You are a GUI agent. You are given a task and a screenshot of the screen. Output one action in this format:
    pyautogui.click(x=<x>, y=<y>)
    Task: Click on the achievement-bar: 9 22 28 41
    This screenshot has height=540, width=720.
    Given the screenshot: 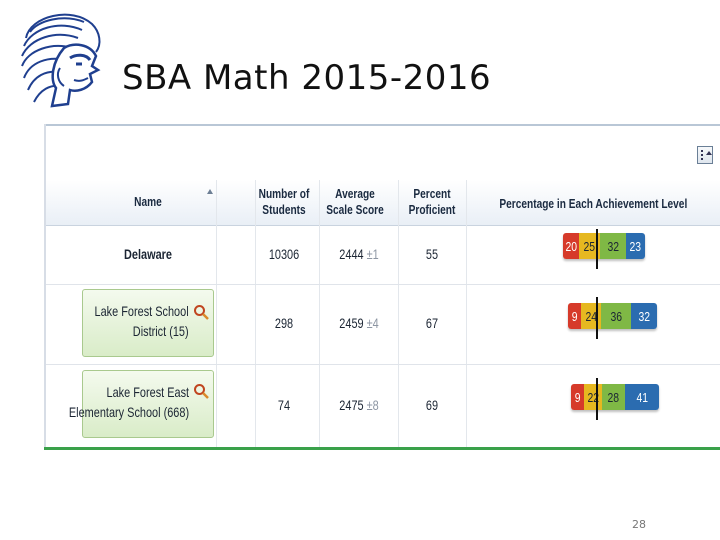 What is the action you would take?
    pyautogui.click(x=615, y=397)
    